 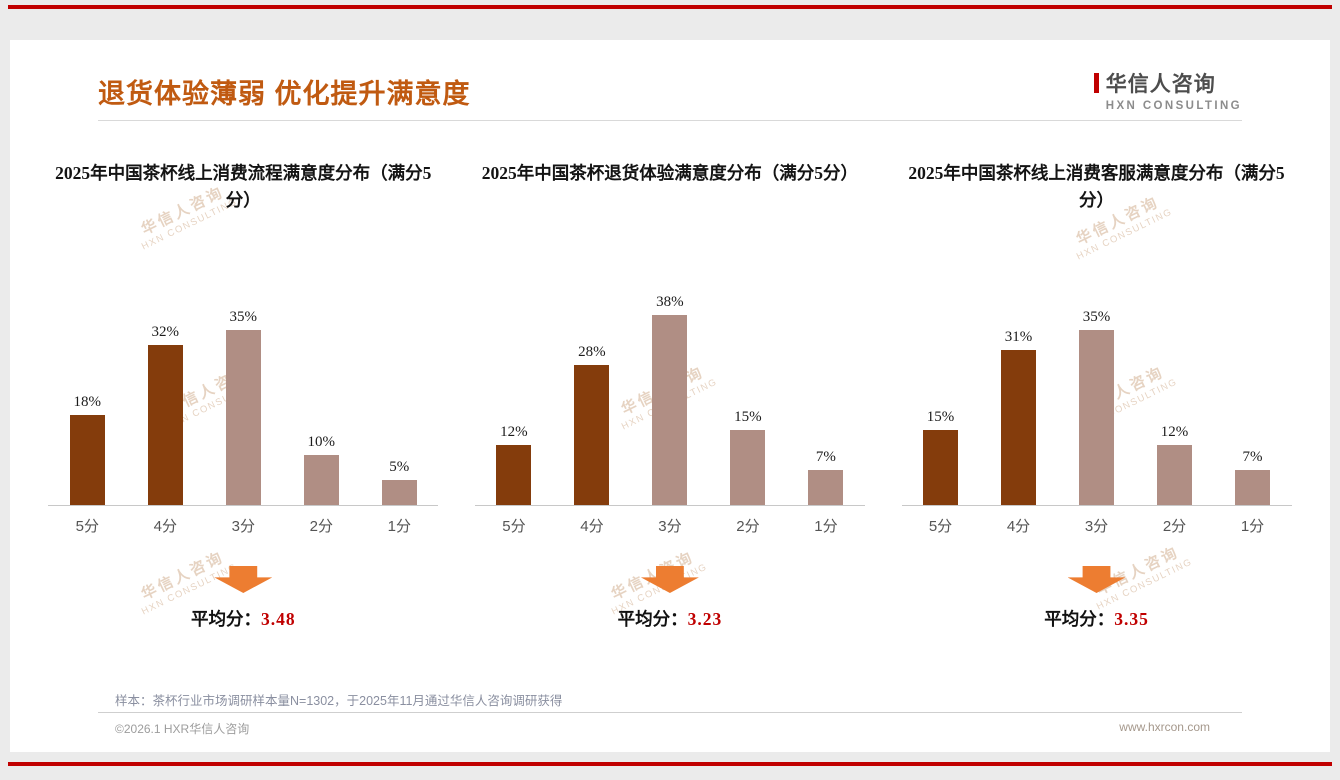 I want to click on logo-red-bar-icon, so click(x=1096, y=83).